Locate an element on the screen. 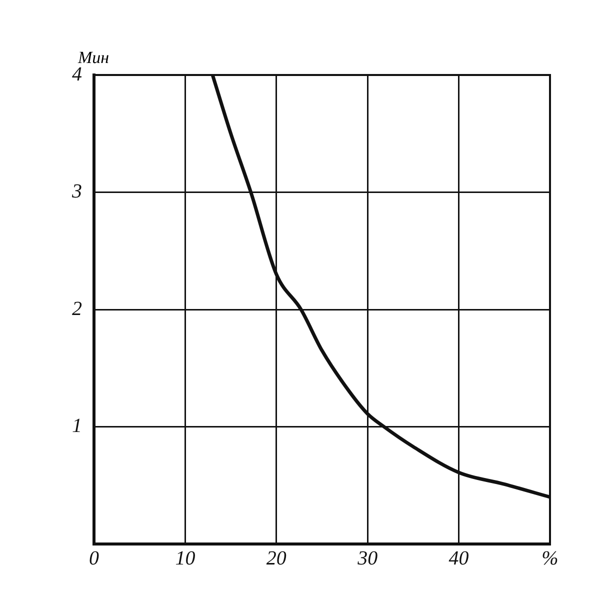  y-tick-label: 1 is located at coordinates (77, 426).